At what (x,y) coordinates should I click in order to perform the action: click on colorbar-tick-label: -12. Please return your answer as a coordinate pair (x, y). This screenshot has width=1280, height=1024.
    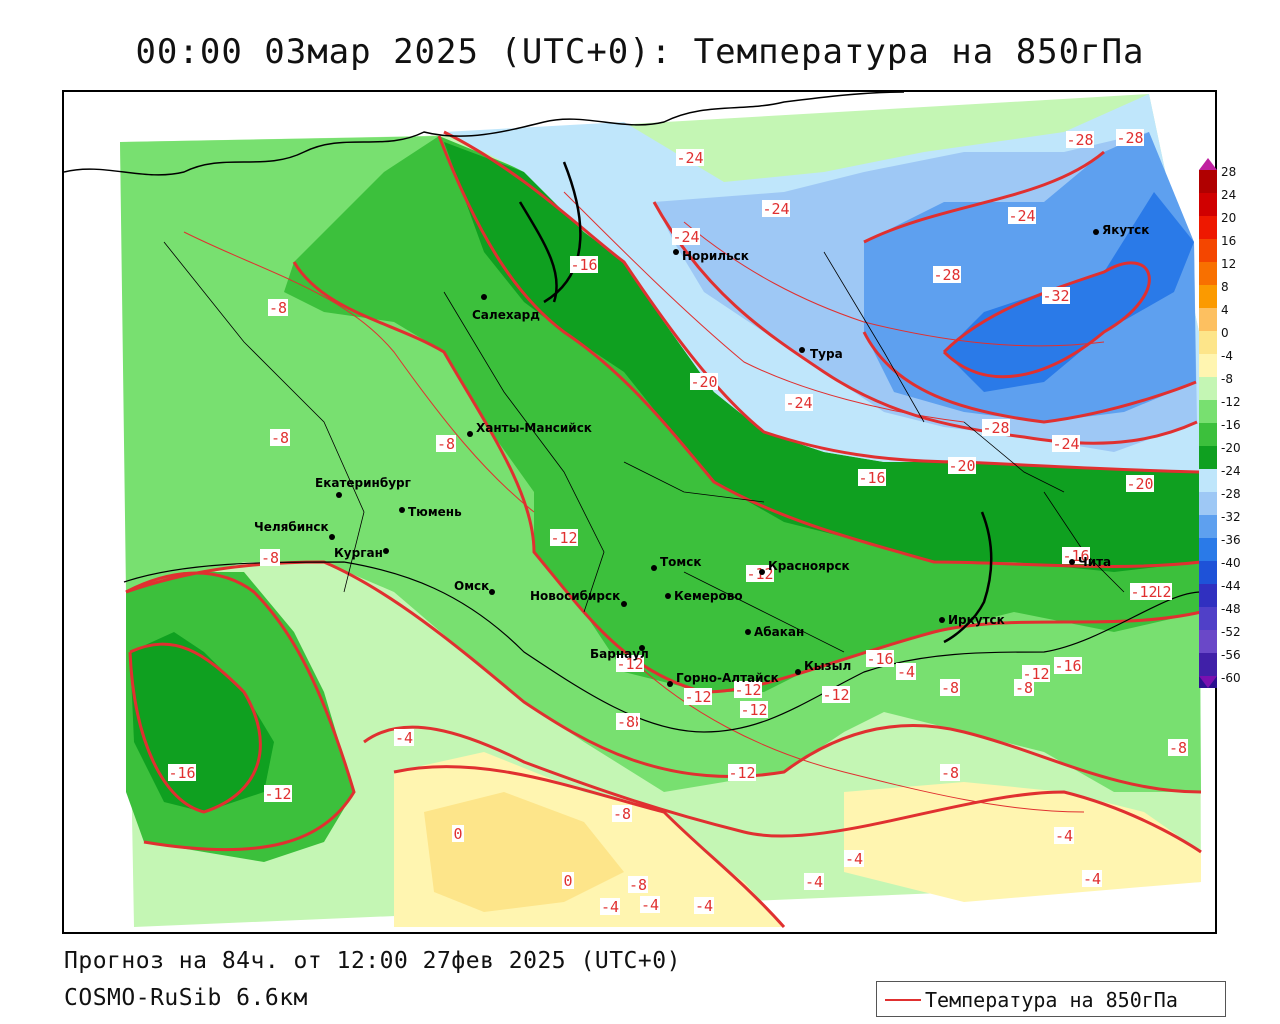
    Looking at the image, I should click on (1231, 402).